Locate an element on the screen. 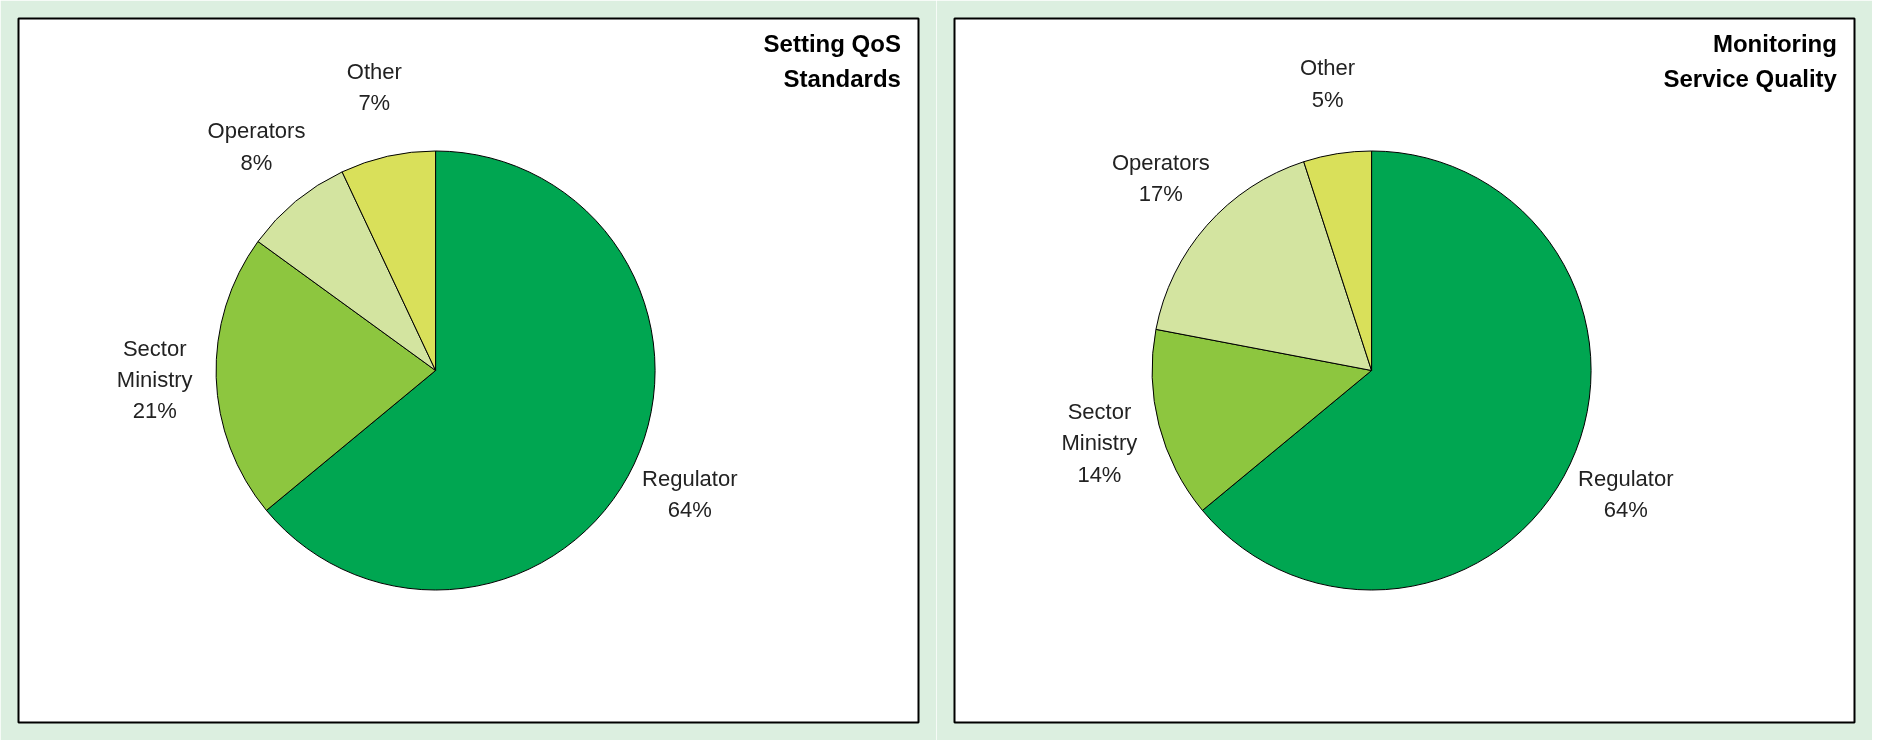 This screenshot has width=1896, height=750. data-label: 21% is located at coordinates (154, 411).